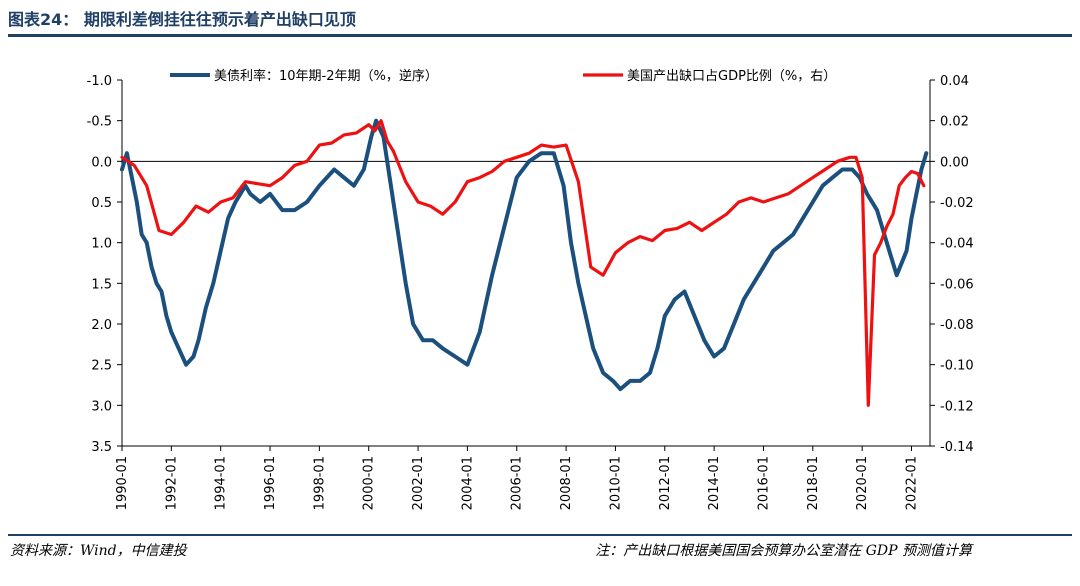 The width and height of the screenshot is (1080, 586). What do you see at coordinates (503, 76) in the screenshot?
I see `legend-group: 美债利率：10年期-2年期（%，逆序） 美国产出缺口占GDP比例（%，右）` at bounding box center [503, 76].